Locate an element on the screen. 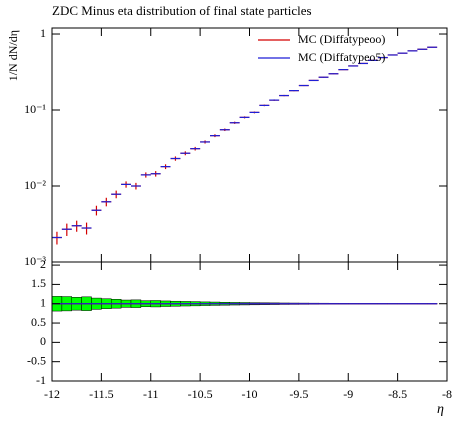  y-tick-label: -1 is located at coordinates (41, 380).